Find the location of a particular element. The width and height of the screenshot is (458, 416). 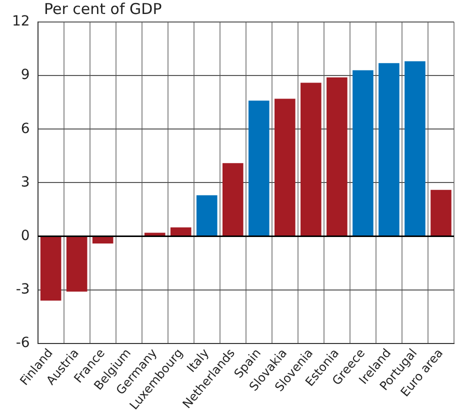

y-tick-label: -6 is located at coordinates (23, 343).